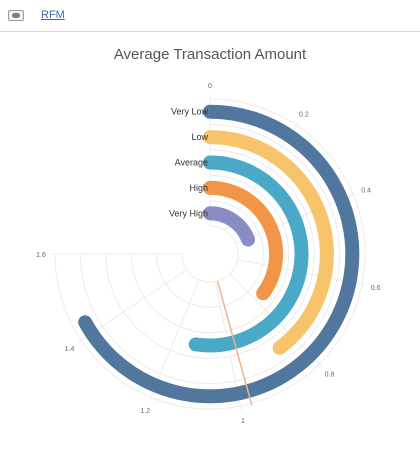  What do you see at coordinates (191, 163) in the screenshot?
I see `category-label: Average` at bounding box center [191, 163].